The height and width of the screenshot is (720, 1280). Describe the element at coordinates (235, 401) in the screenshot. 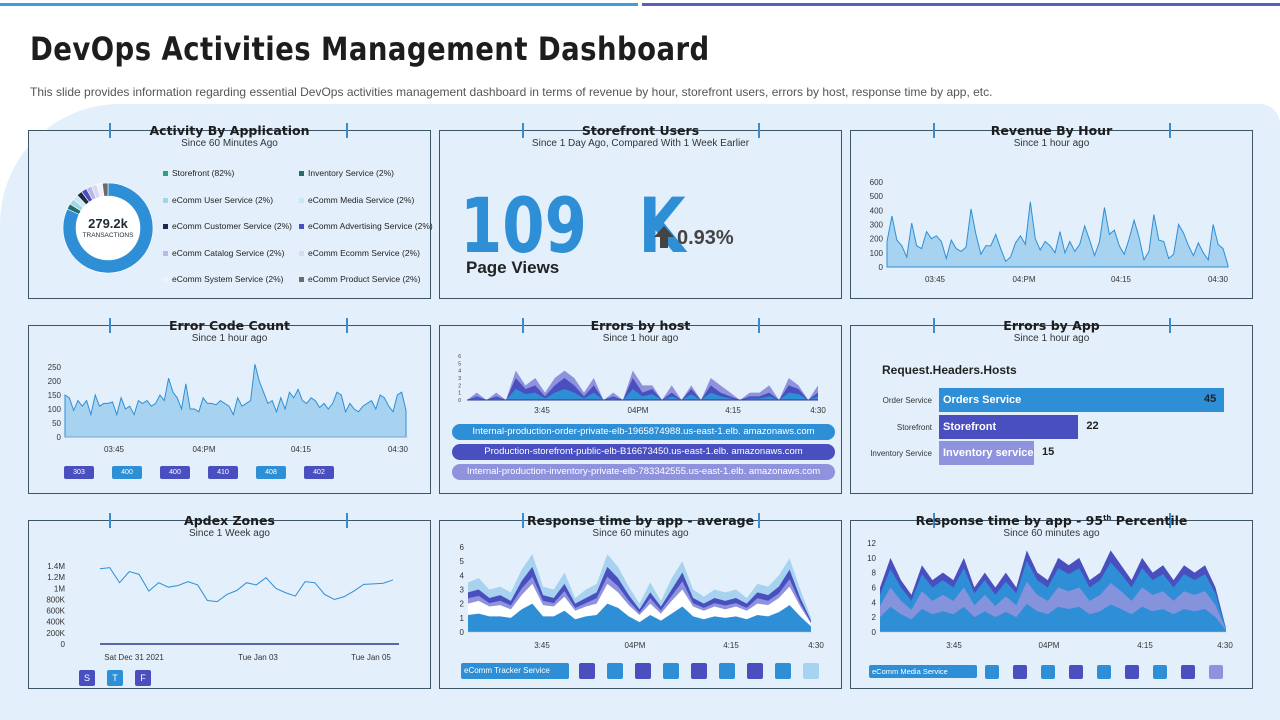

I see `error-code-area` at that location.